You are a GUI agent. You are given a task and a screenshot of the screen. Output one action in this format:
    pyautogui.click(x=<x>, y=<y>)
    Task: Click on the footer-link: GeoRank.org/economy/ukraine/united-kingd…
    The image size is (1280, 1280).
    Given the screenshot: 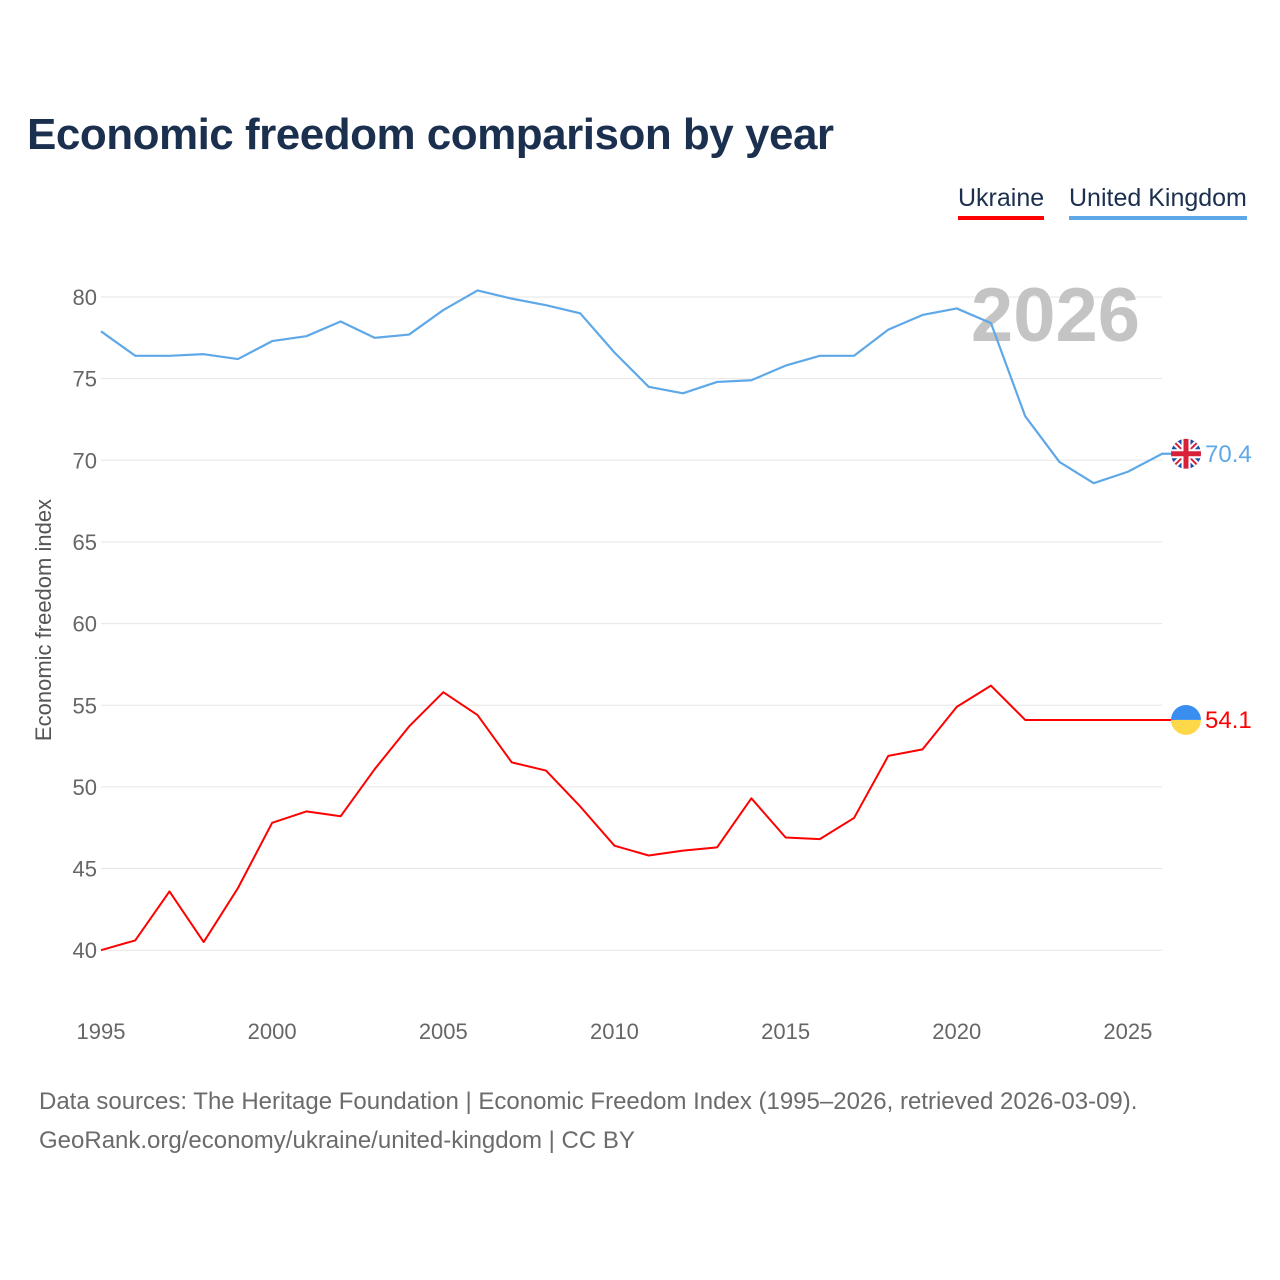 What is the action you would take?
    pyautogui.click(x=337, y=1140)
    